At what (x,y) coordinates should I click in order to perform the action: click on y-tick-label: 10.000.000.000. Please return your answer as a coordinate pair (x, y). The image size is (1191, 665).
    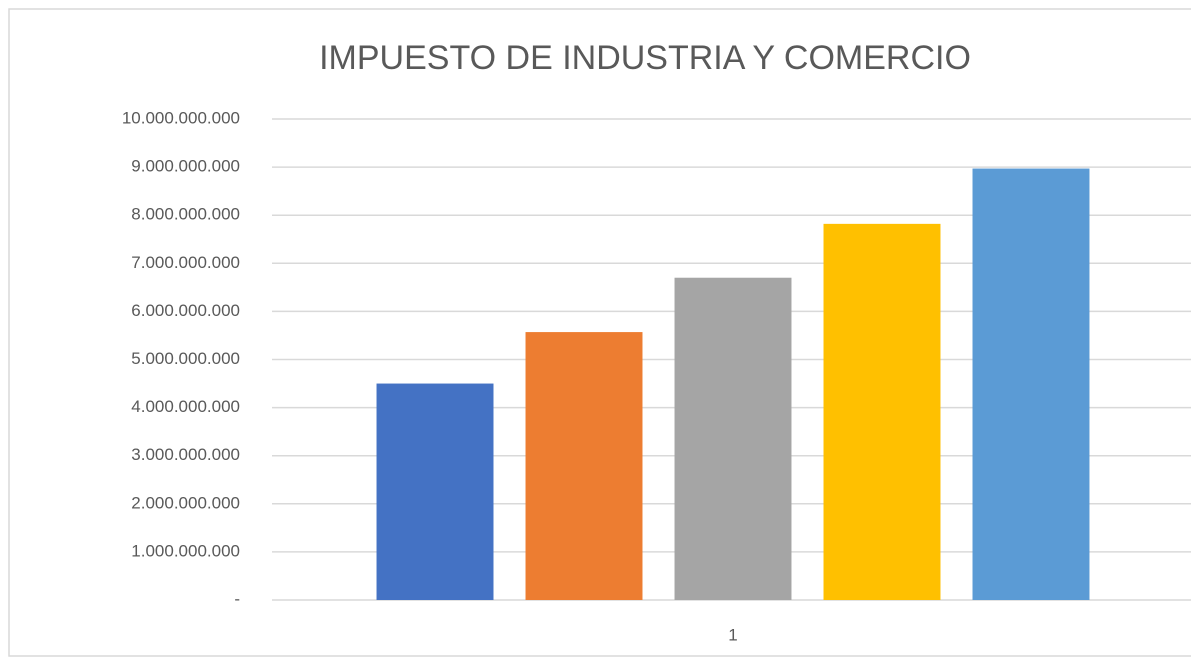
    Looking at the image, I should click on (181, 117).